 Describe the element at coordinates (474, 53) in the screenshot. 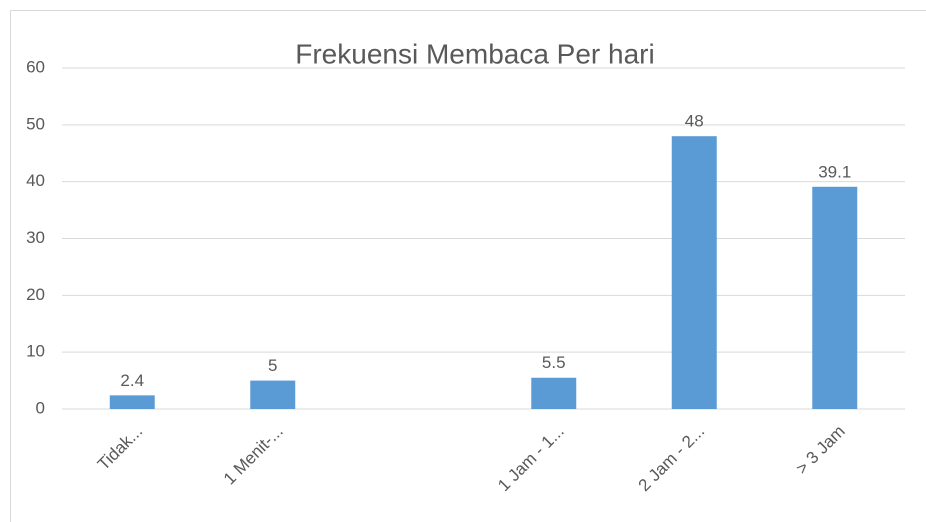

I see `chart-title: Frekuensi Membaca Per hari` at that location.